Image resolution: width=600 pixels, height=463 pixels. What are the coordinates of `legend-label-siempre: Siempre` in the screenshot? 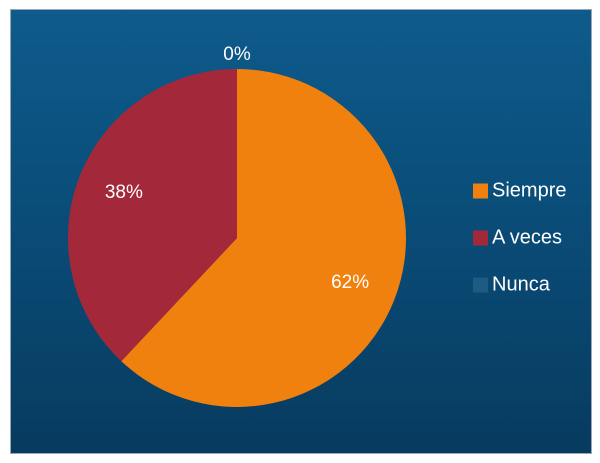 It's located at (529, 190).